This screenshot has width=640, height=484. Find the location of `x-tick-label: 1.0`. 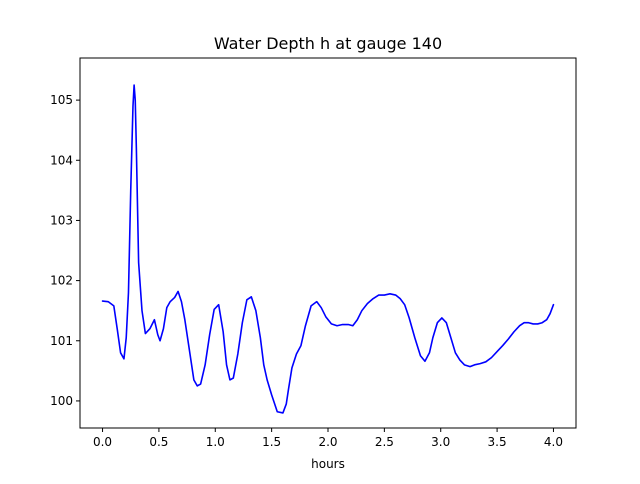

x-tick-label: 1.0 is located at coordinates (215, 442).